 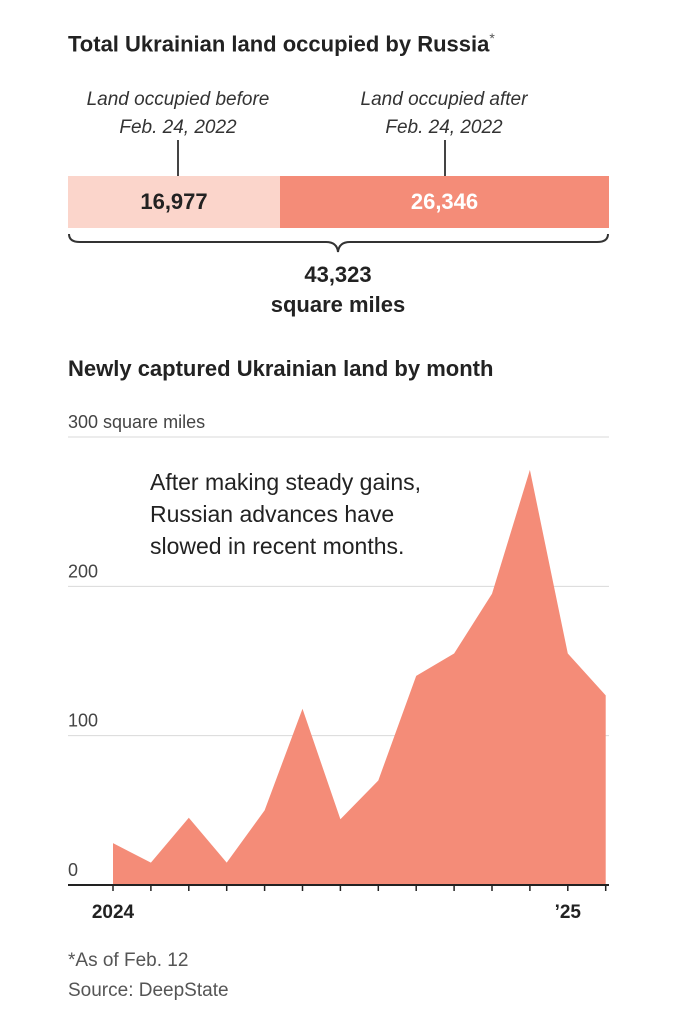 I want to click on y-tick-label: 0, so click(x=73, y=870).